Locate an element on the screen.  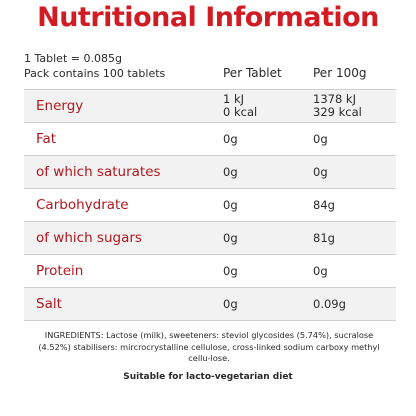
table-row-sugars: of which sugars 0g 81g is located at coordinates (210, 238).